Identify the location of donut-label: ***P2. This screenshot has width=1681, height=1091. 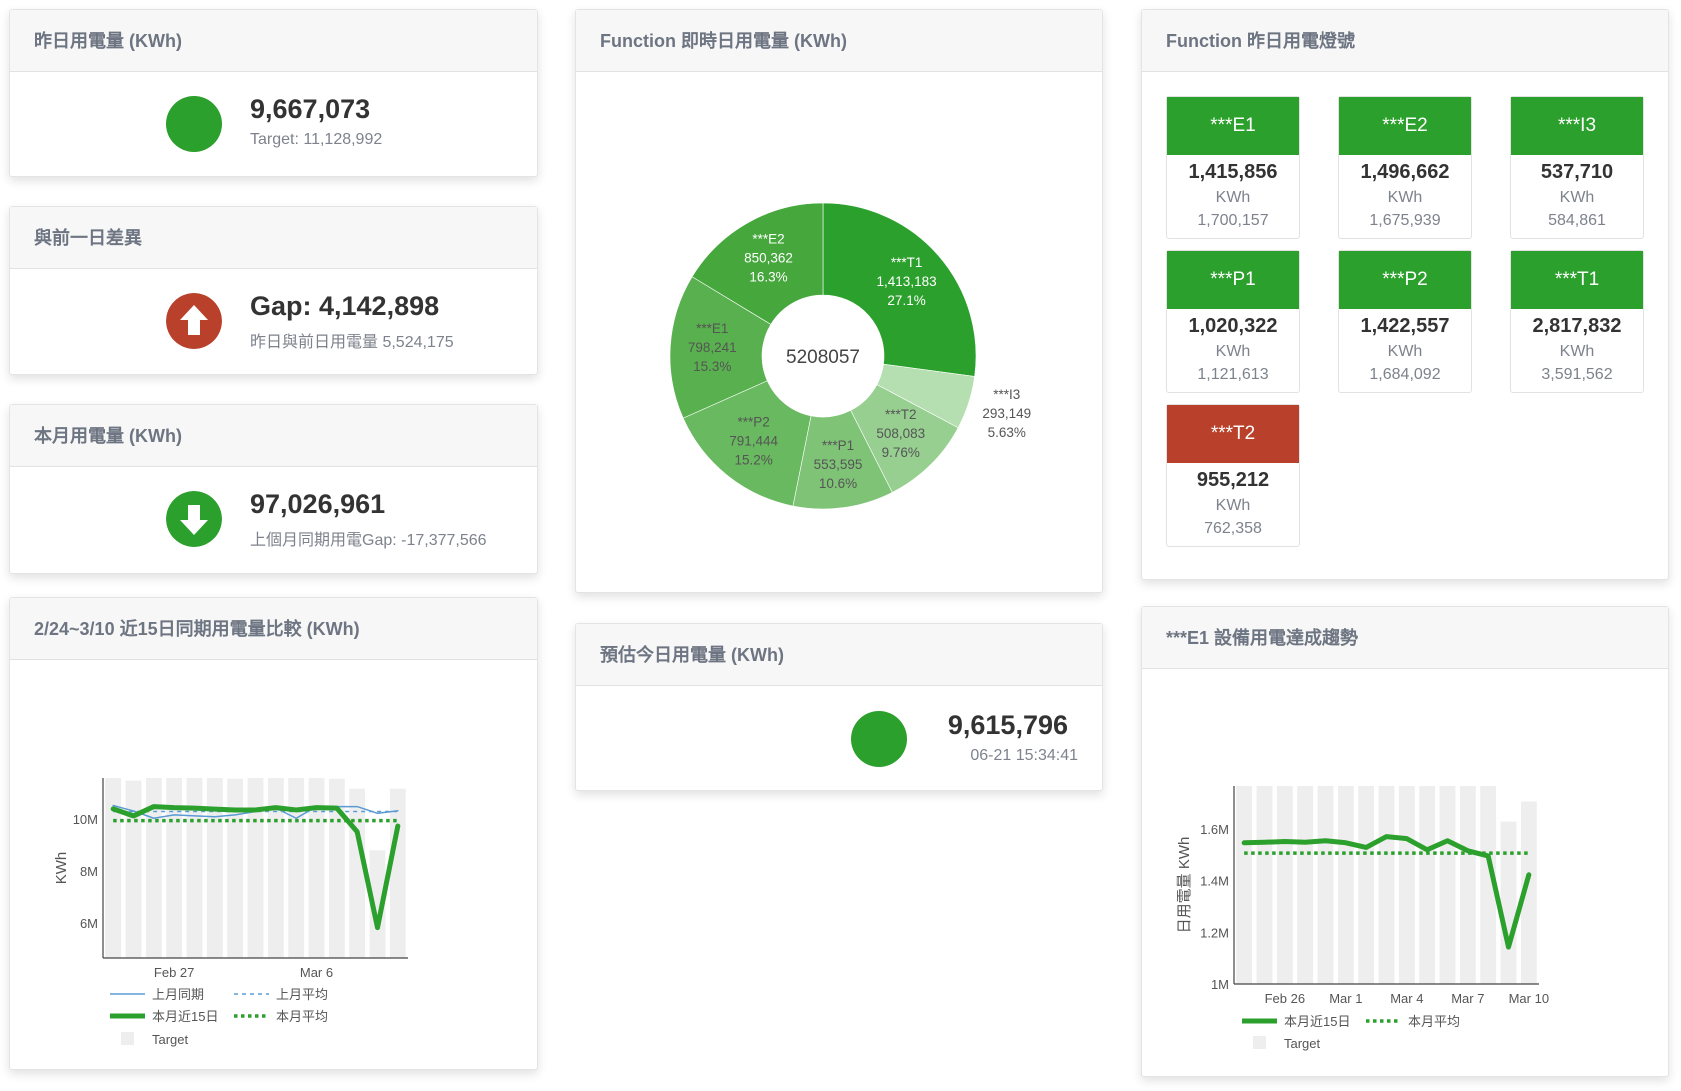
(753, 422).